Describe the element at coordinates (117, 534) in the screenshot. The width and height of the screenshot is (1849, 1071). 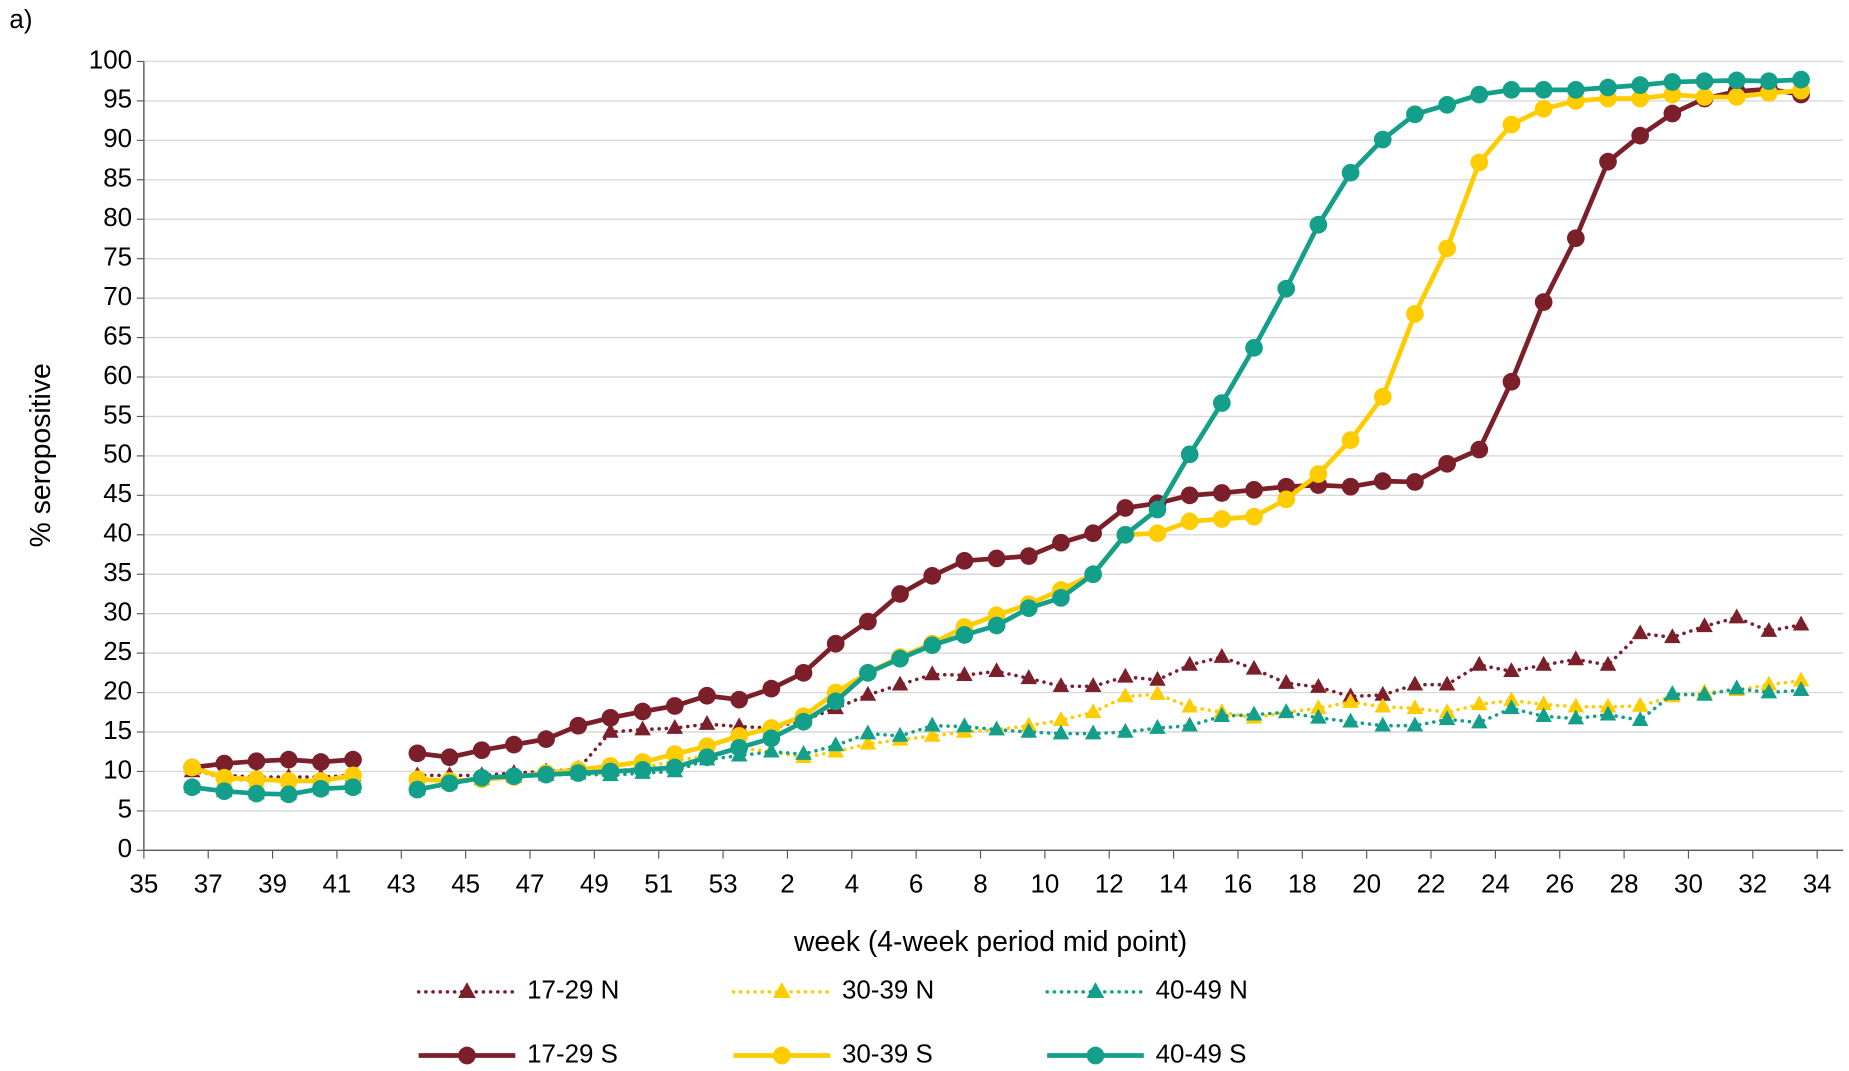
I see `y-tick-label: 40` at that location.